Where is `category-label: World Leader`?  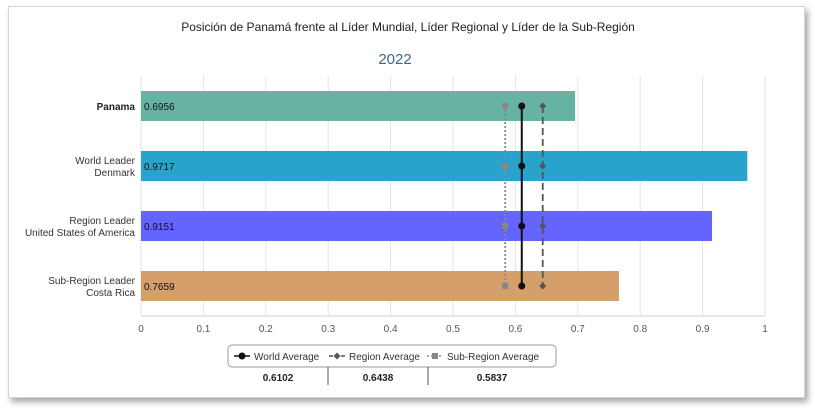
category-label: World Leader is located at coordinates (105, 161).